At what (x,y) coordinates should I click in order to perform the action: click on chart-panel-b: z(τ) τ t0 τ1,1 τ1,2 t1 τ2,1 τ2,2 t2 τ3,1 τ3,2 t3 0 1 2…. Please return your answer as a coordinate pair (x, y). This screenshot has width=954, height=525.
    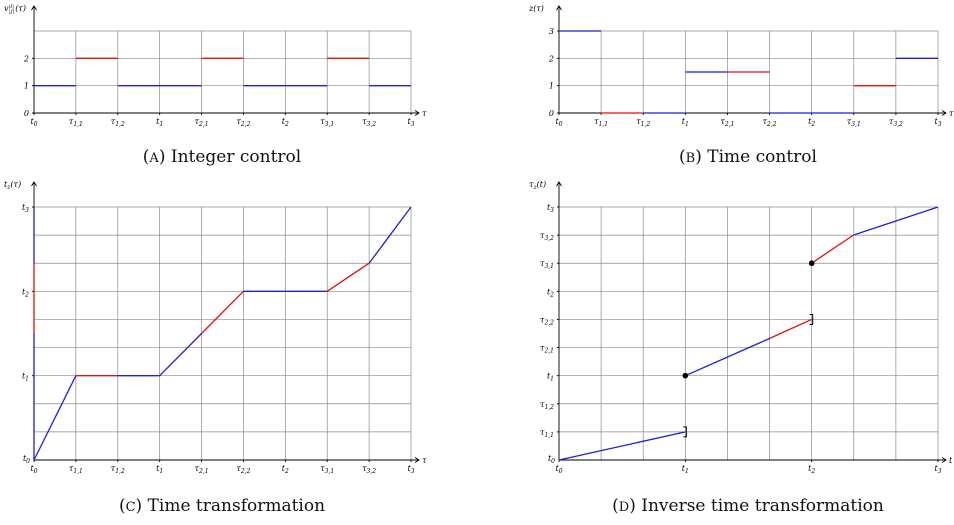
    Looking at the image, I should click on (741, 85).